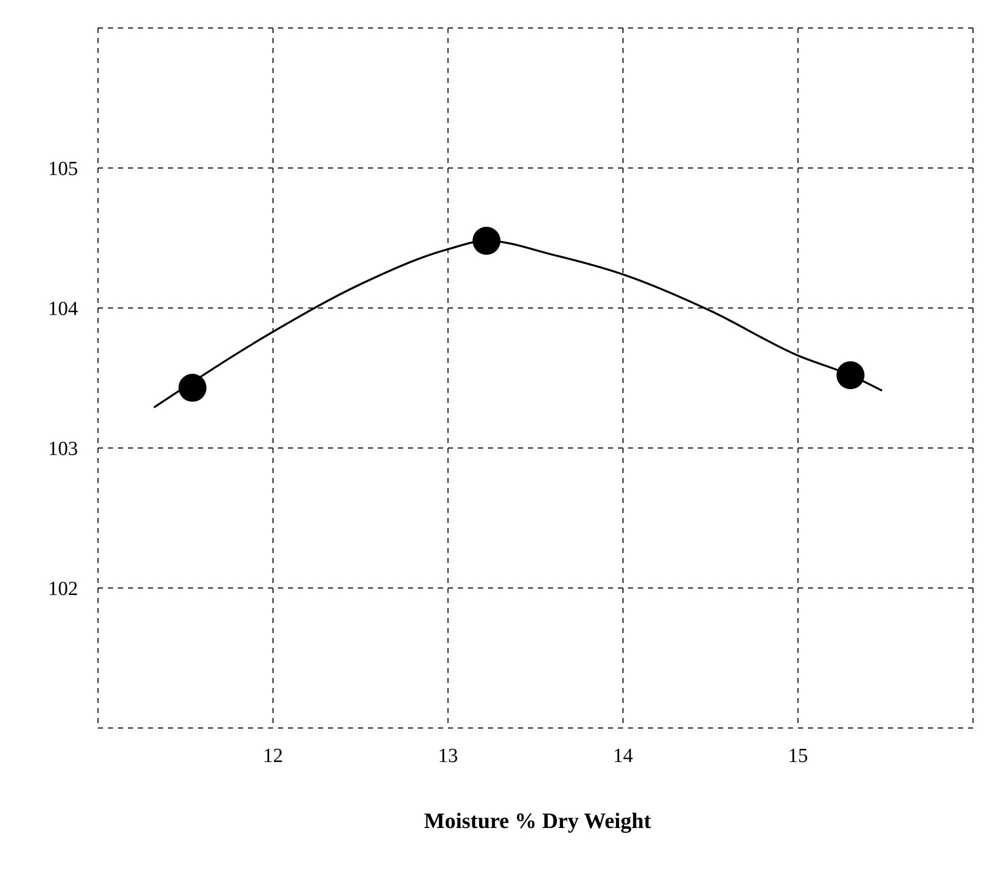 Image resolution: width=985 pixels, height=878 pixels. Describe the element at coordinates (623, 756) in the screenshot. I see `x-tick-label: 14` at that location.